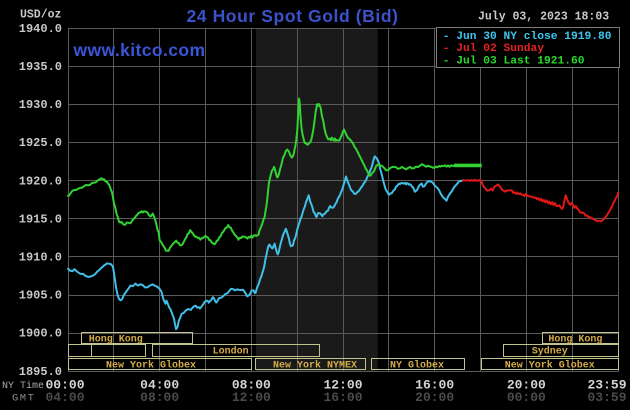  I want to click on svg-text: Sydney, so click(550, 352).